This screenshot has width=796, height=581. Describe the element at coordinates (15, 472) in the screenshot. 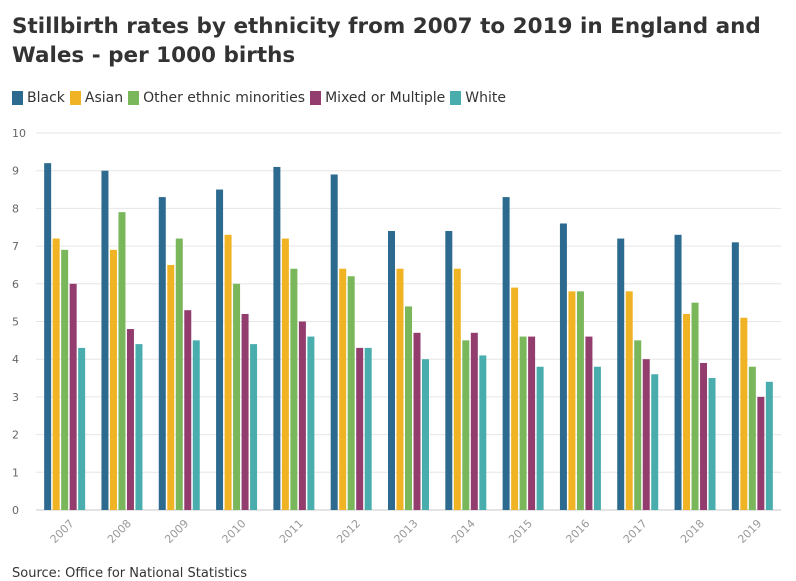

I see `y-tick-label: 1` at that location.